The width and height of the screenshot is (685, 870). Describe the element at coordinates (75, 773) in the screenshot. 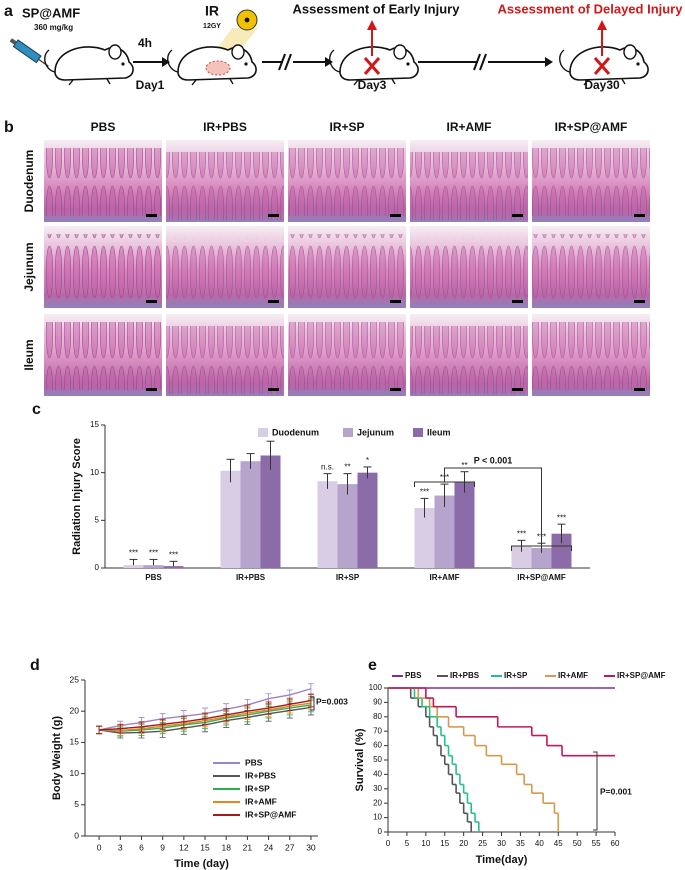

I see `y-tick-label: 10` at that location.